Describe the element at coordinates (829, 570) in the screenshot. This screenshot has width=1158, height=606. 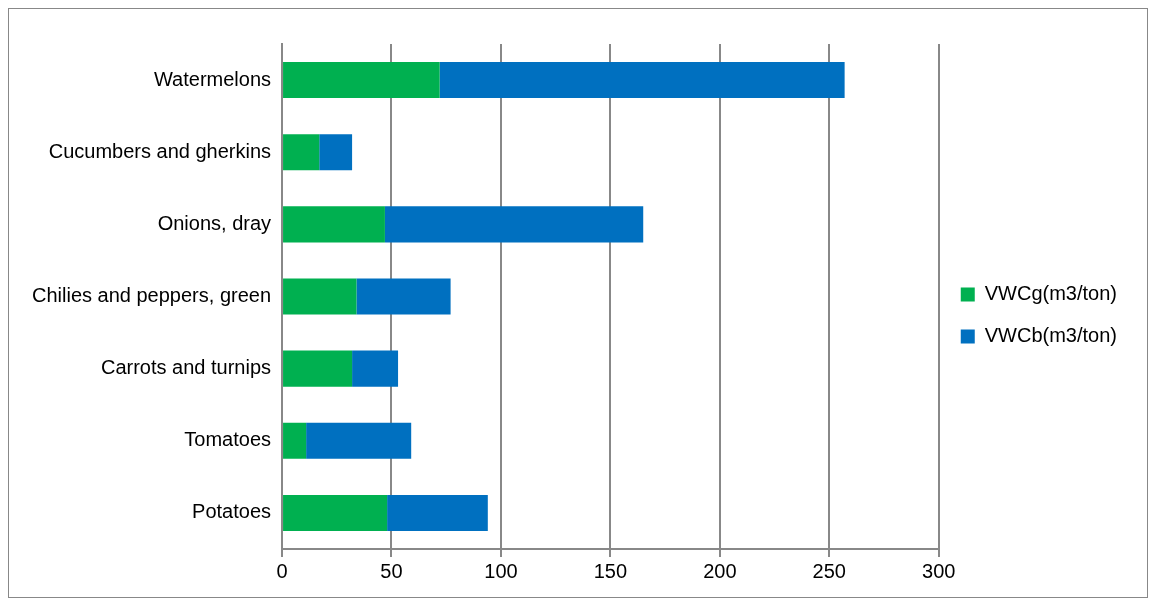
I see `x-tick-label: 250` at that location.